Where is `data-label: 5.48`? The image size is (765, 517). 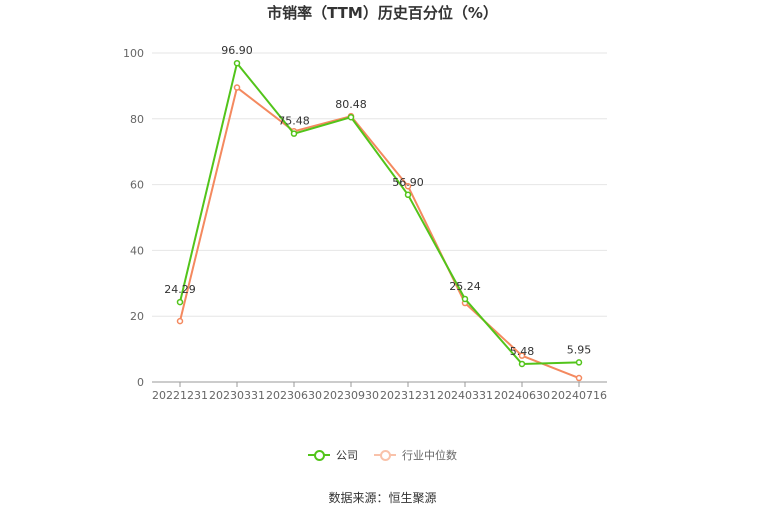 data-label: 5.48 is located at coordinates (522, 351).